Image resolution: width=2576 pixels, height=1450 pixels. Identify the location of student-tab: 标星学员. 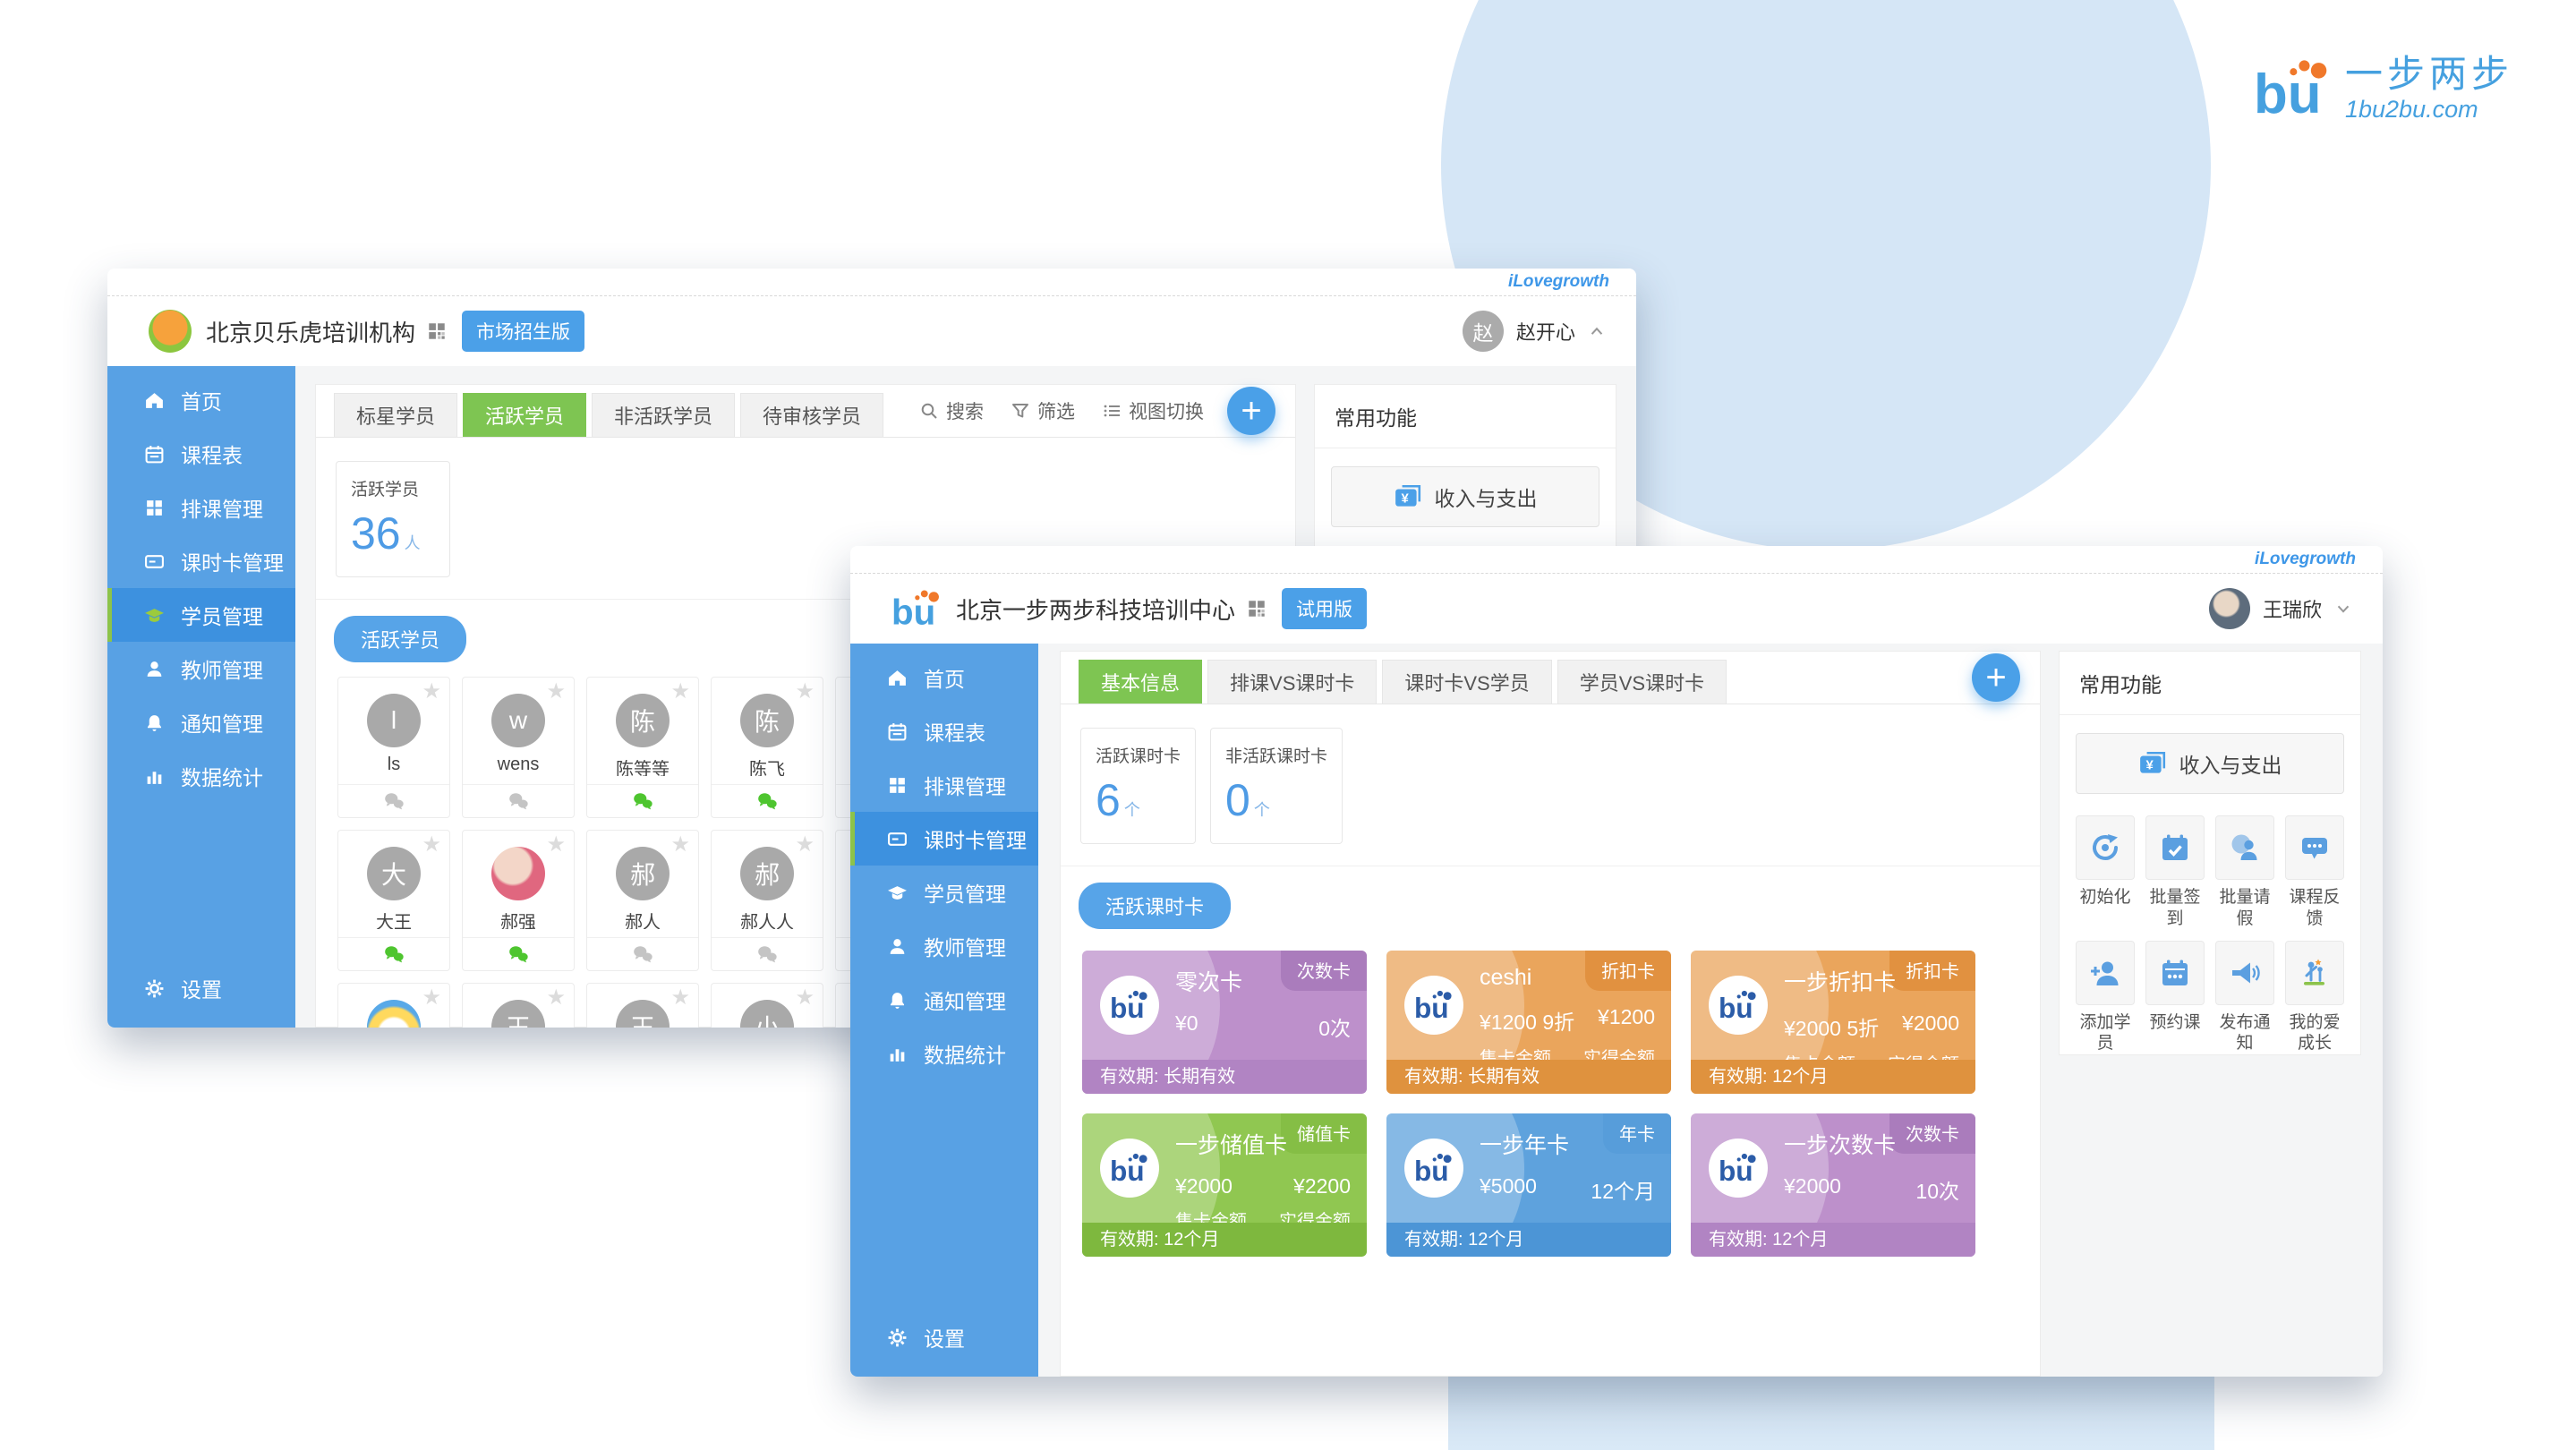
(396, 415).